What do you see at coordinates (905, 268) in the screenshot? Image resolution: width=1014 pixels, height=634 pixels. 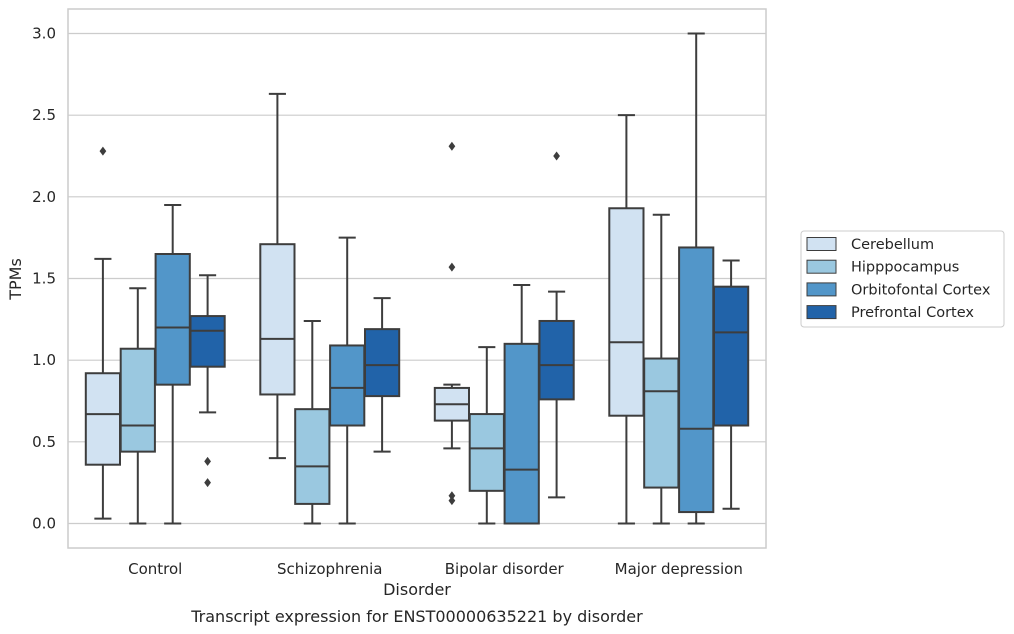 I see `legend-label: Hipppocampus` at bounding box center [905, 268].